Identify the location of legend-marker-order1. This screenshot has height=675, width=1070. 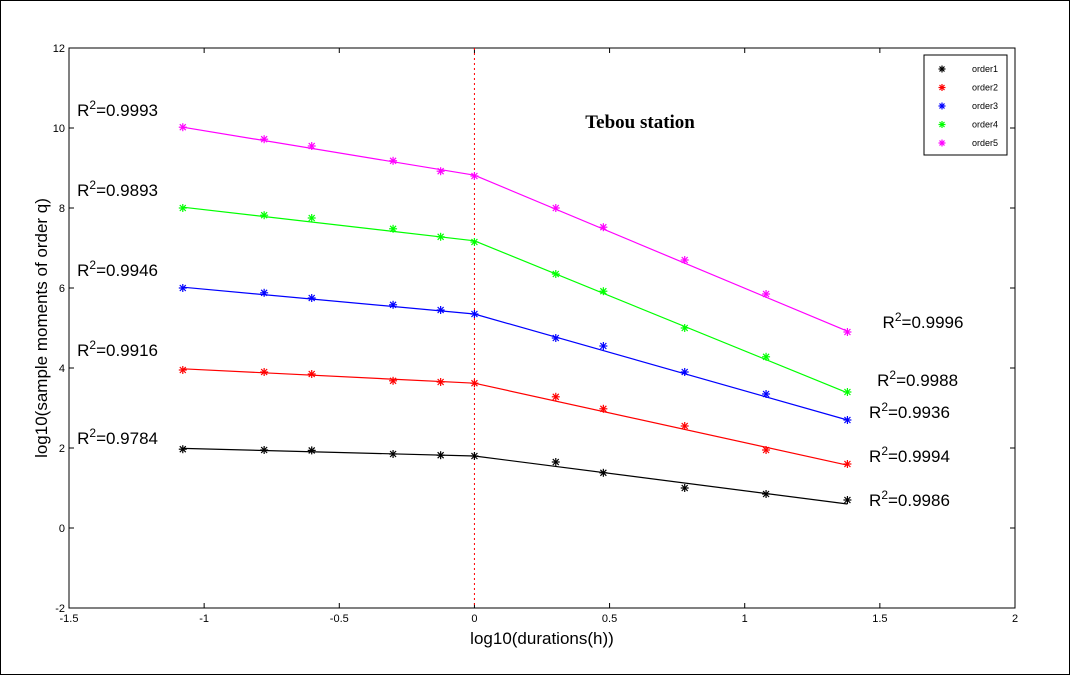
(942, 69).